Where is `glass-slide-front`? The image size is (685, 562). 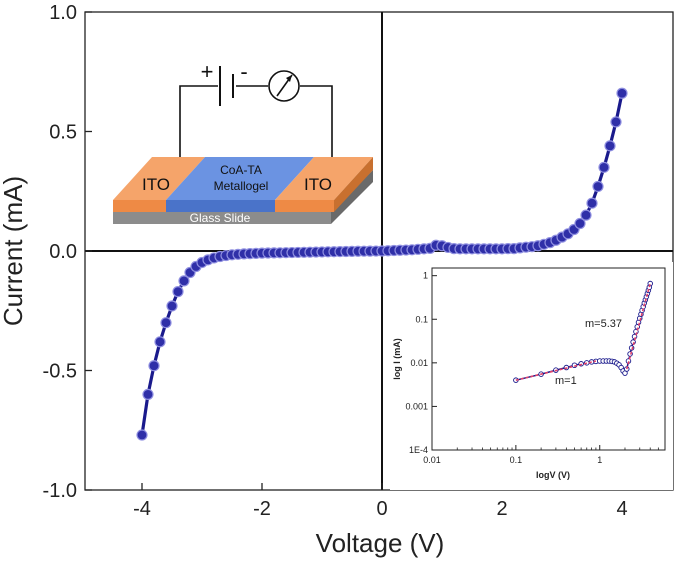 glass-slide-front is located at coordinates (222, 218).